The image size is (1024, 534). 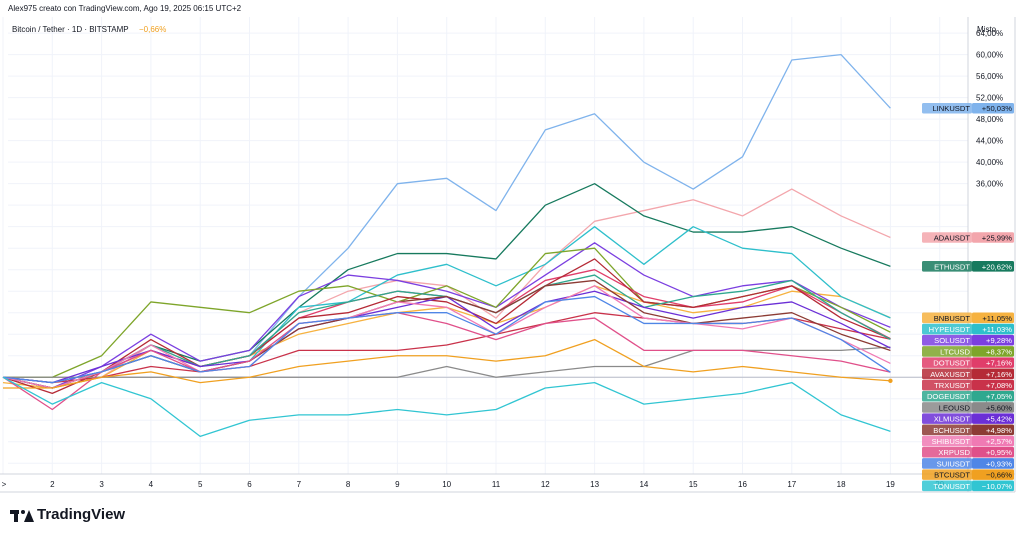 I want to click on series-tag-name: BNBUSDT, so click(x=952, y=318).